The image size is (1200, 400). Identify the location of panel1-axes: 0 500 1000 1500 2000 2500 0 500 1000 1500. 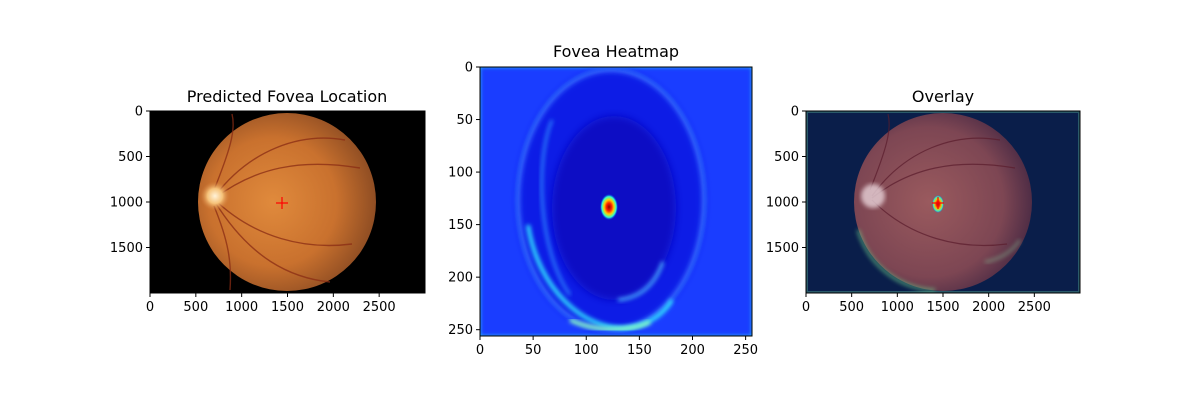
(253, 210).